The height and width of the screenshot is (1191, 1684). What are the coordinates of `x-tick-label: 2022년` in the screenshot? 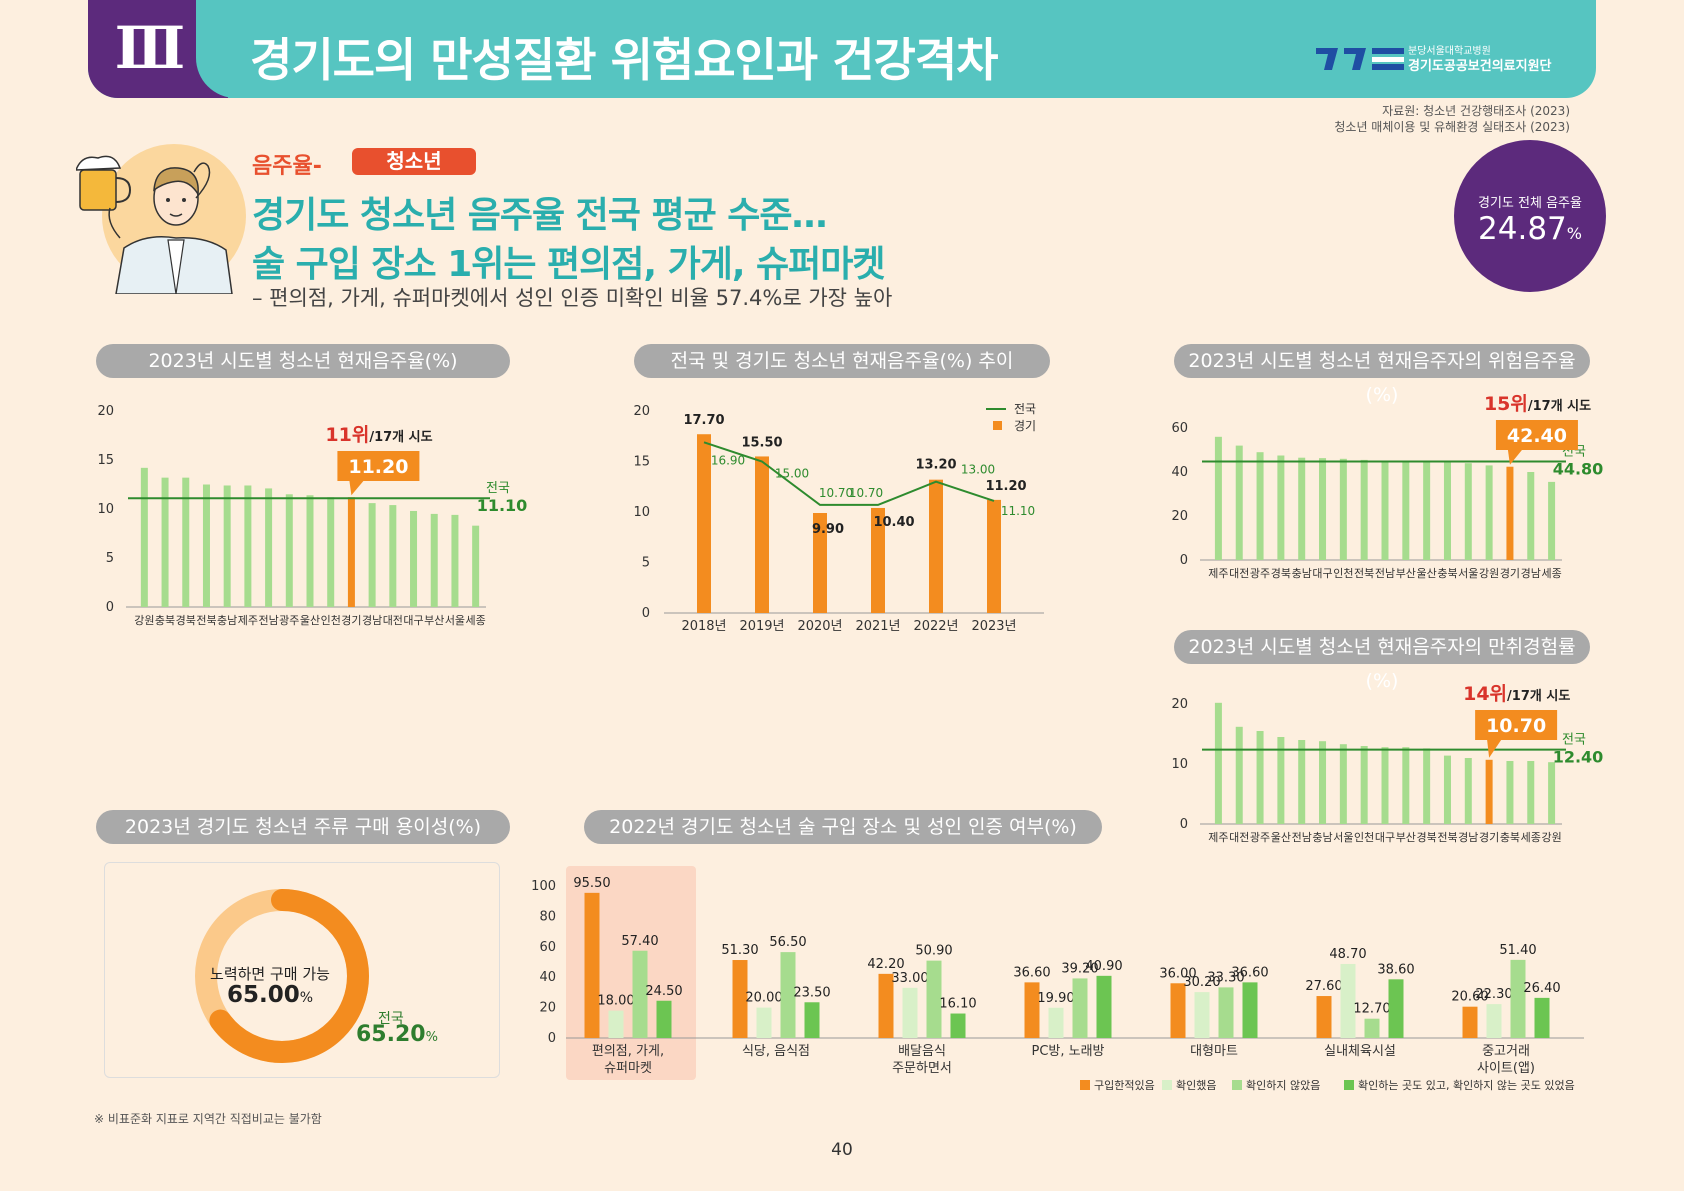 It's located at (935, 626).